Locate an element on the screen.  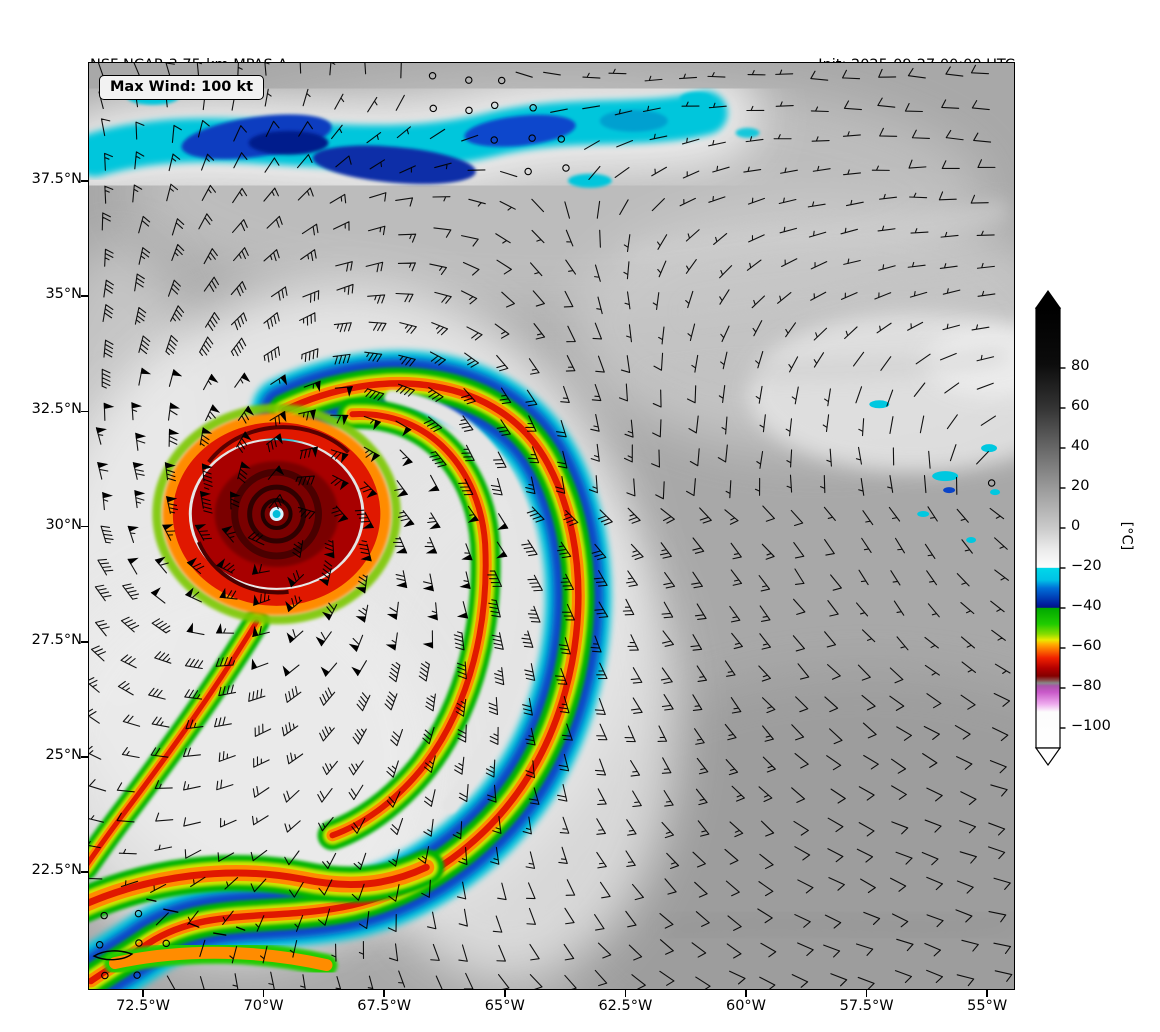
inner-rainband is located at coordinates (409, 625).